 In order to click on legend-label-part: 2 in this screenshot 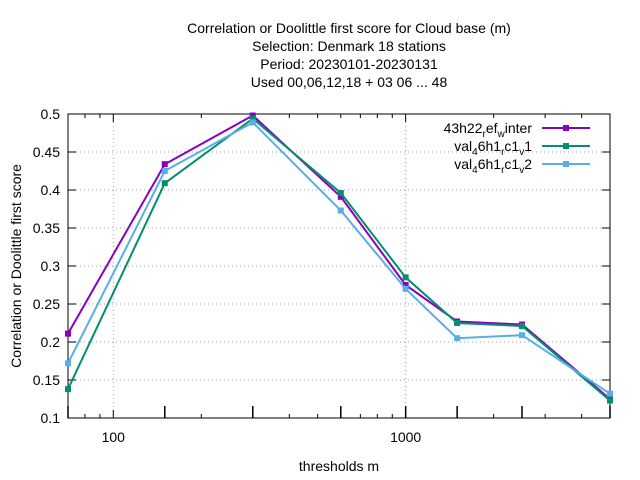, I will do `click(528, 164)`.